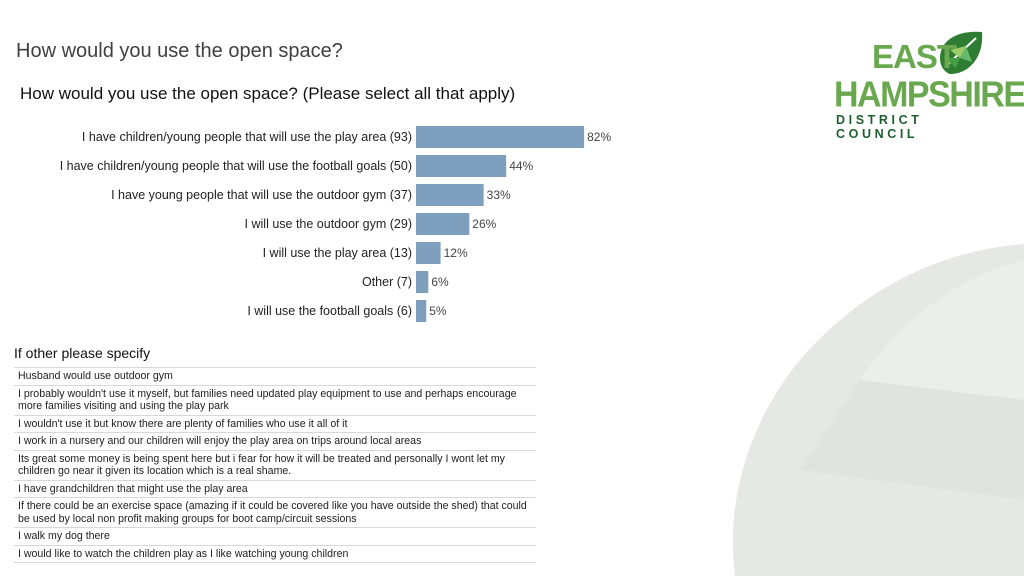 The image size is (1024, 576). Describe the element at coordinates (337, 253) in the screenshot. I see `category-label: I will use the play area (13)` at that location.